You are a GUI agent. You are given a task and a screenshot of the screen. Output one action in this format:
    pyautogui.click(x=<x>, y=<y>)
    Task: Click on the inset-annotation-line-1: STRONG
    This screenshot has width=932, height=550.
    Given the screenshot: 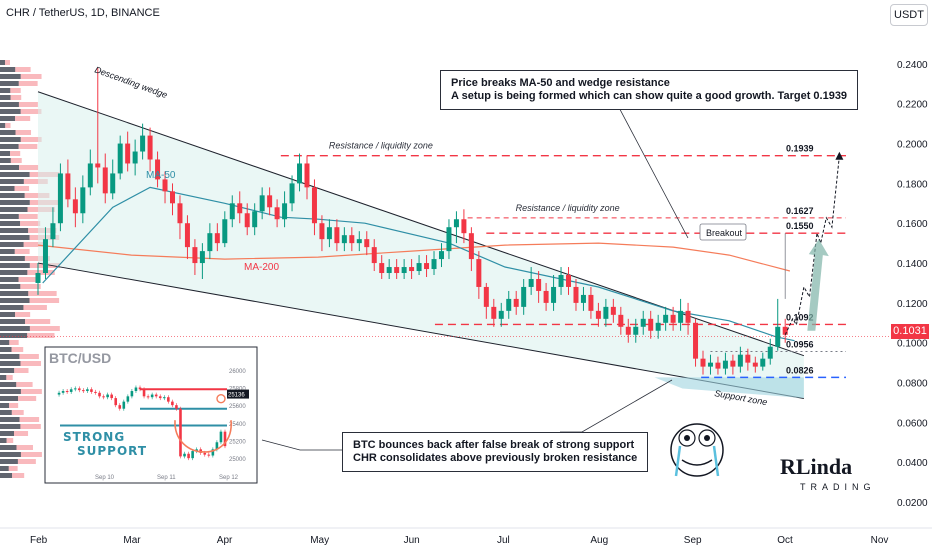 What is the action you would take?
    pyautogui.click(x=94, y=437)
    